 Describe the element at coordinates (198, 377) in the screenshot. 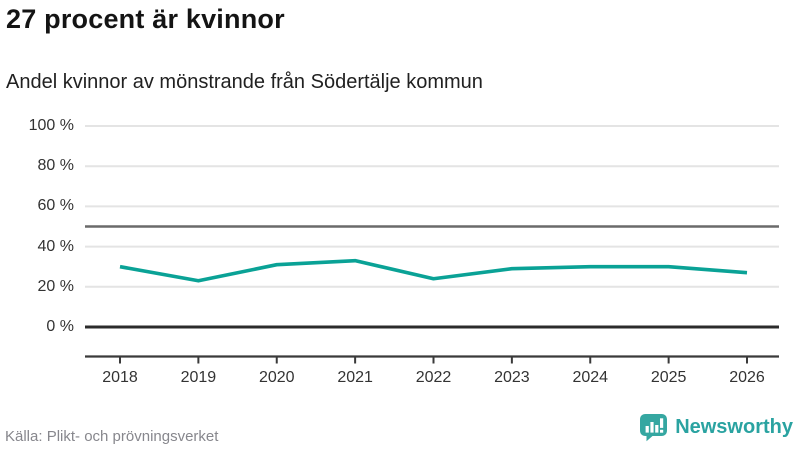

I see `x-axis-label: 2019` at that location.